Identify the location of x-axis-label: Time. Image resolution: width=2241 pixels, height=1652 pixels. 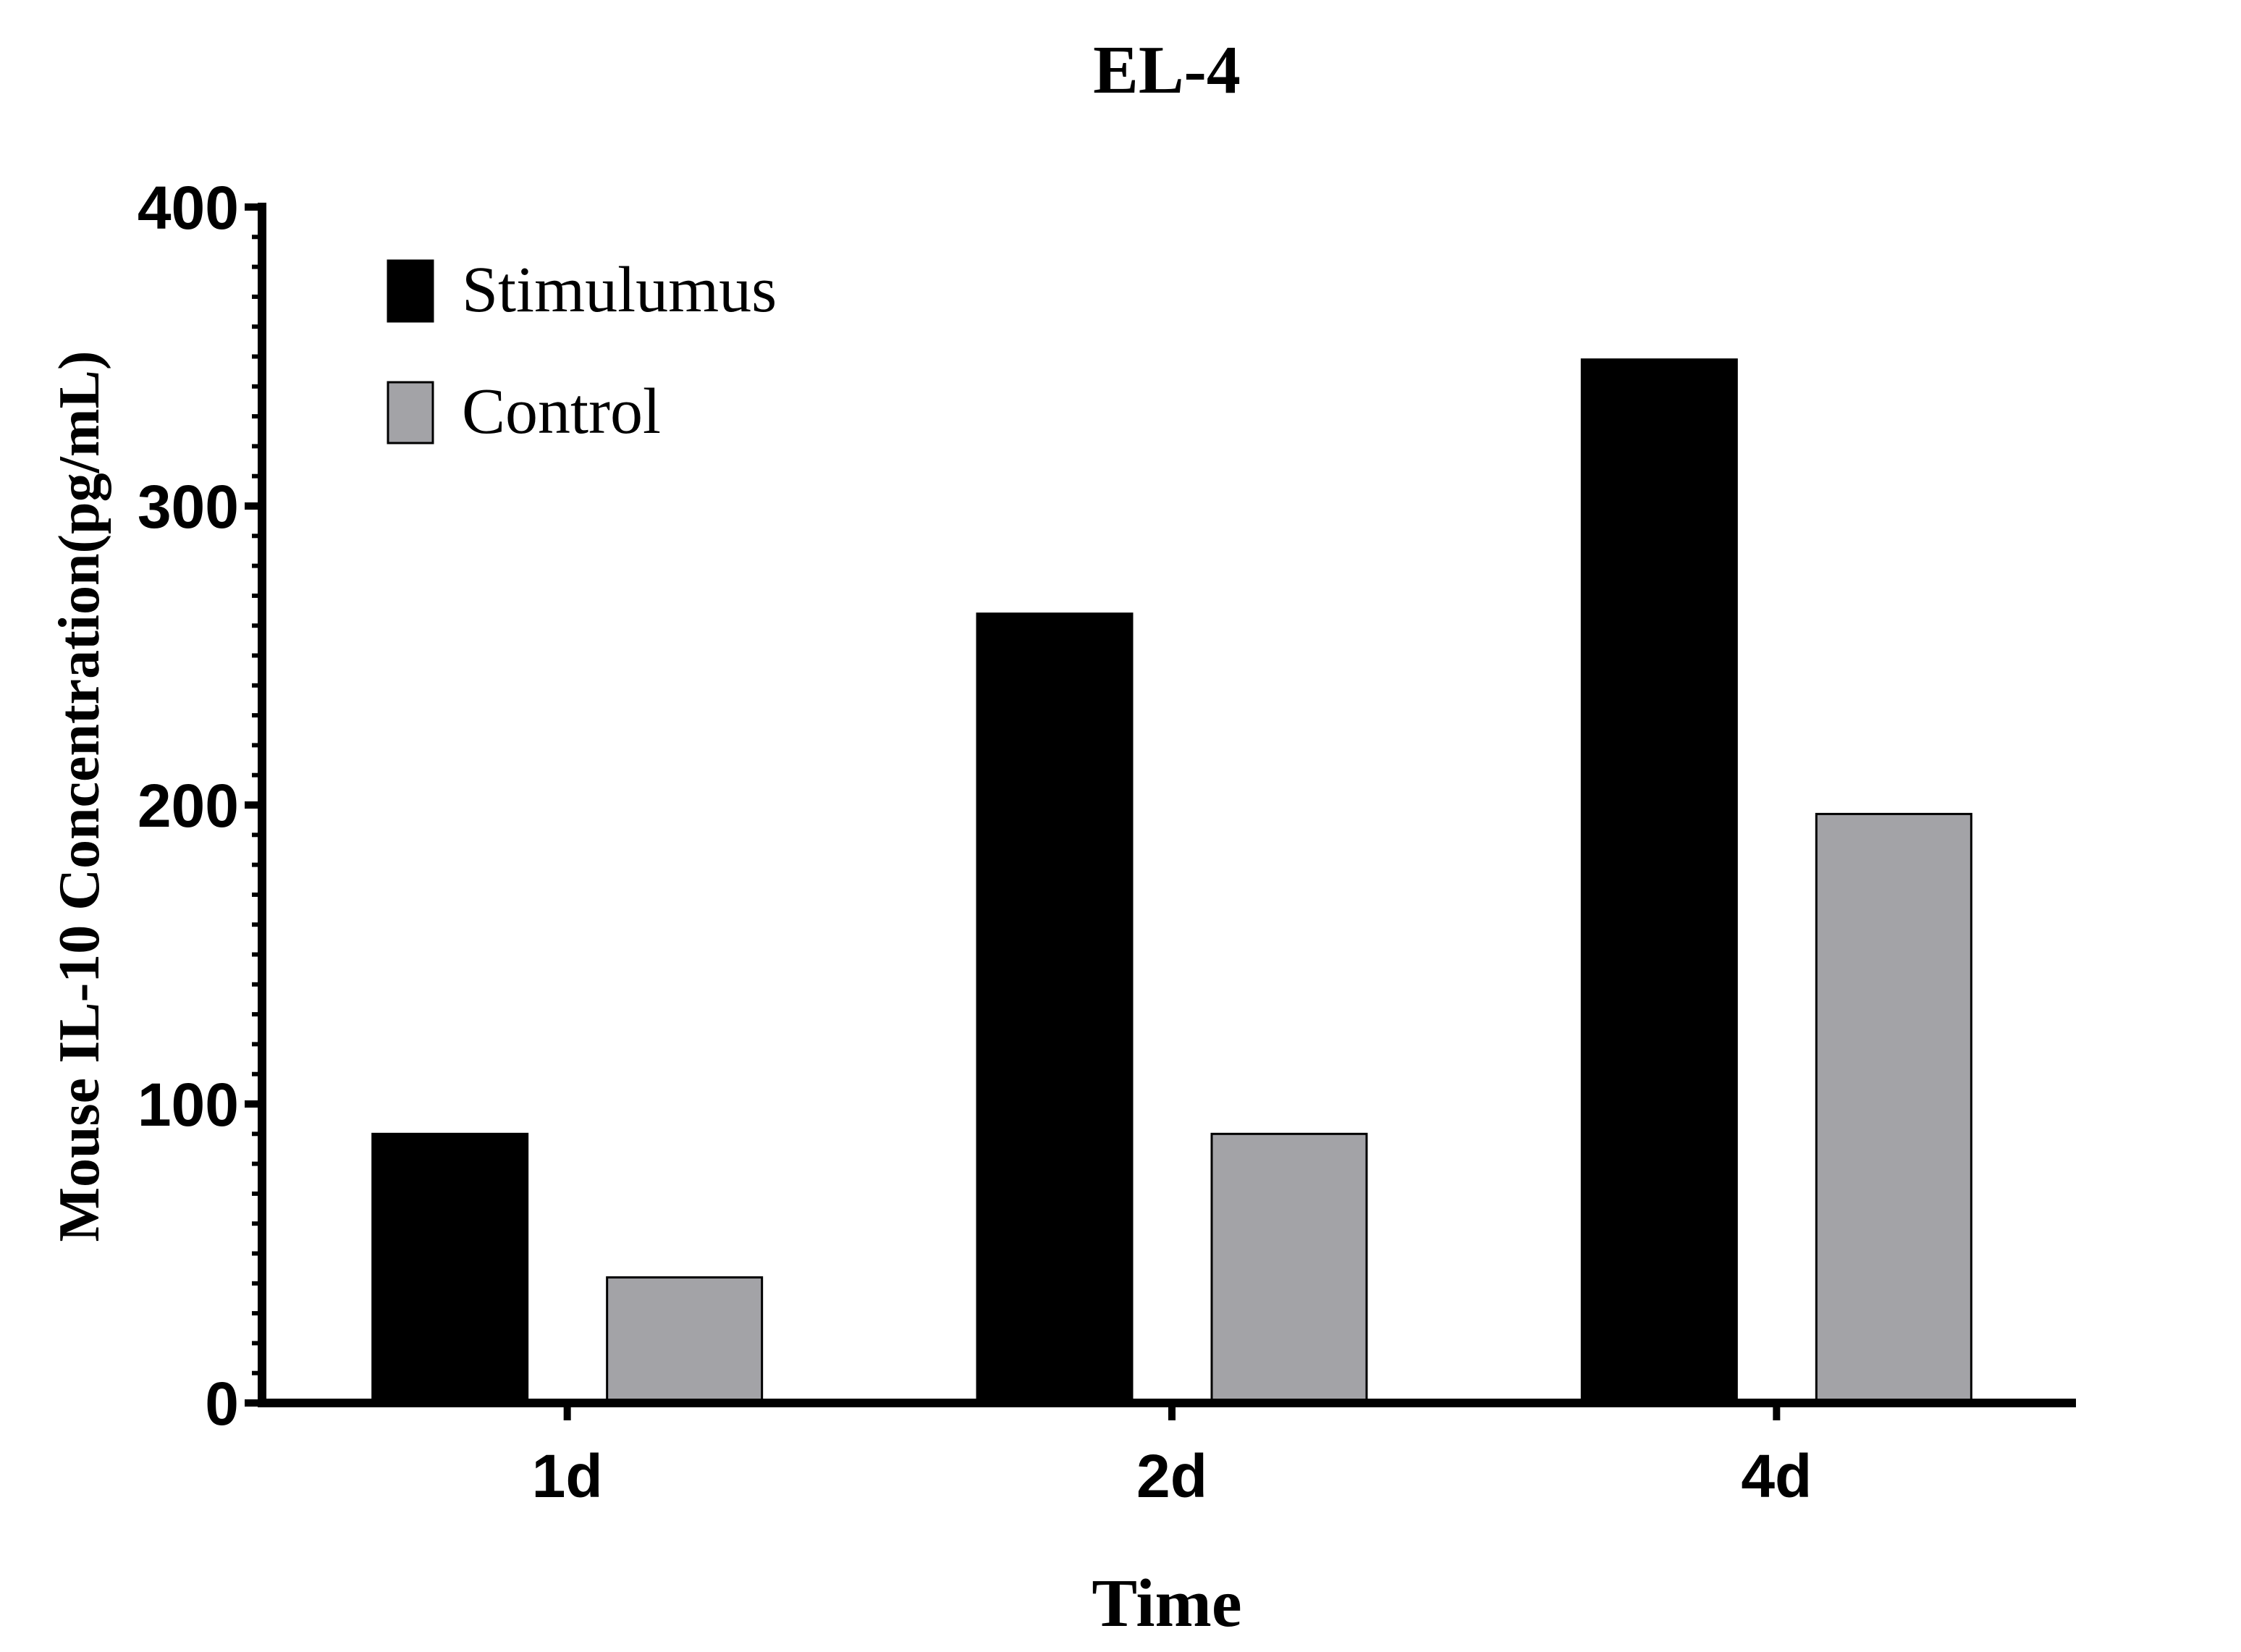
(1166, 1604).